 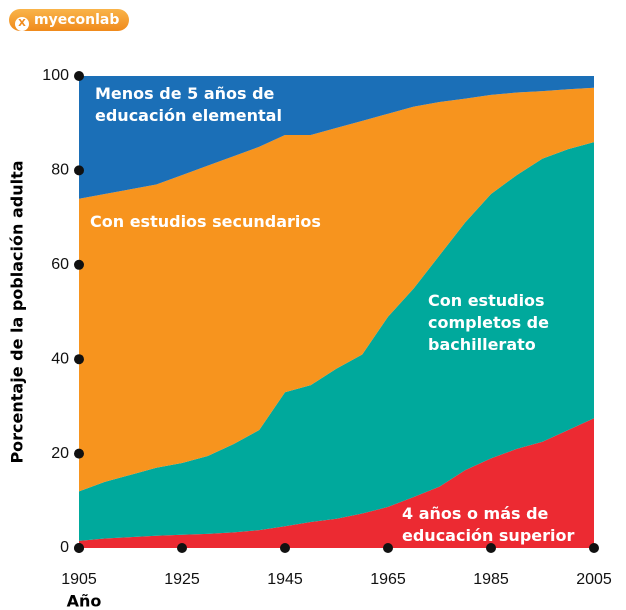 I want to click on y-tick-label: 0, so click(x=64, y=547).